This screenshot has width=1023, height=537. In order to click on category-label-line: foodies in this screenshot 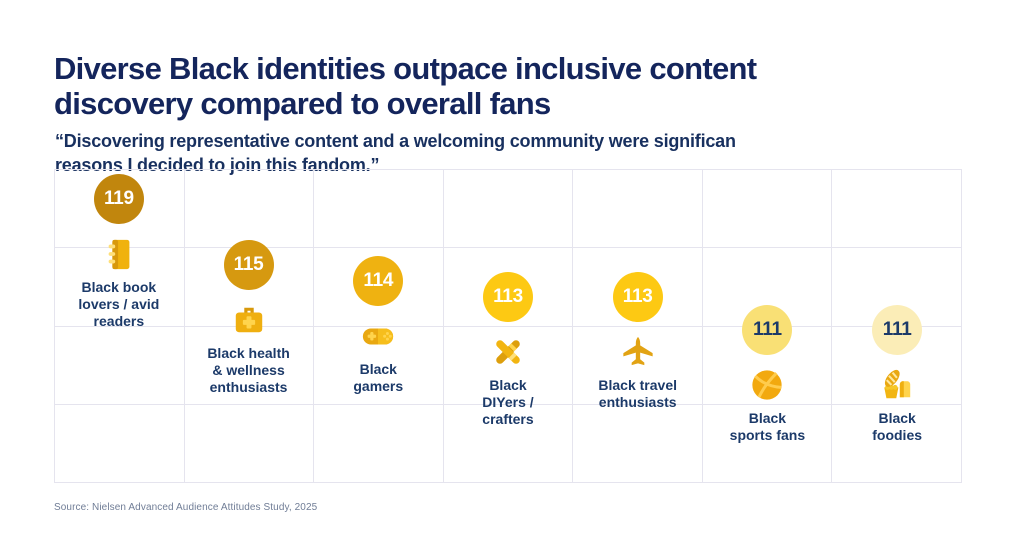, I will do `click(897, 435)`.